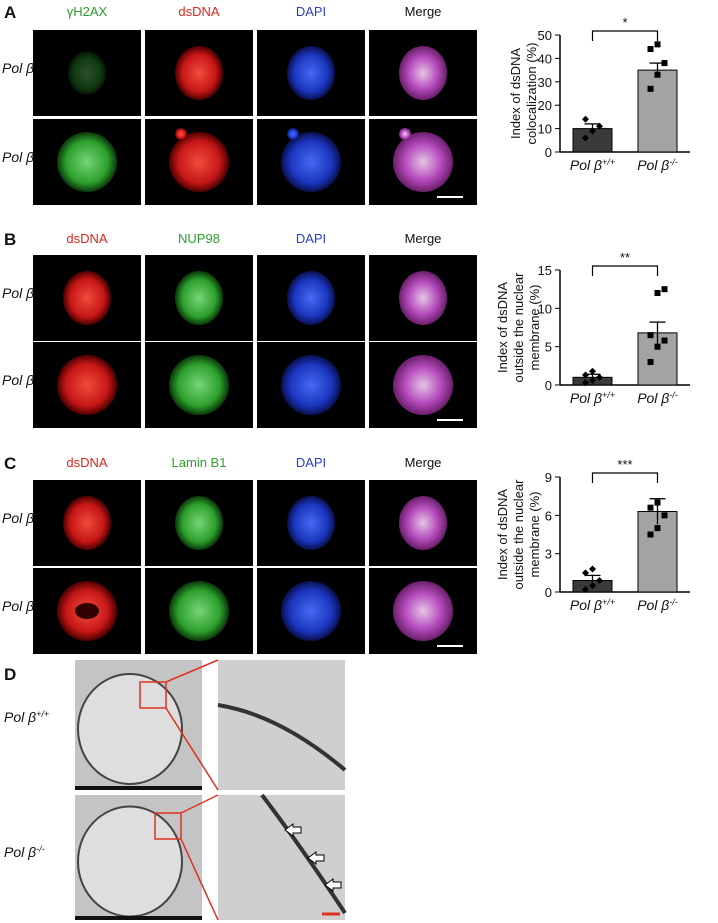 The width and height of the screenshot is (718, 923). Describe the element at coordinates (199, 238) in the screenshot. I see `column-header: NUP98` at that location.